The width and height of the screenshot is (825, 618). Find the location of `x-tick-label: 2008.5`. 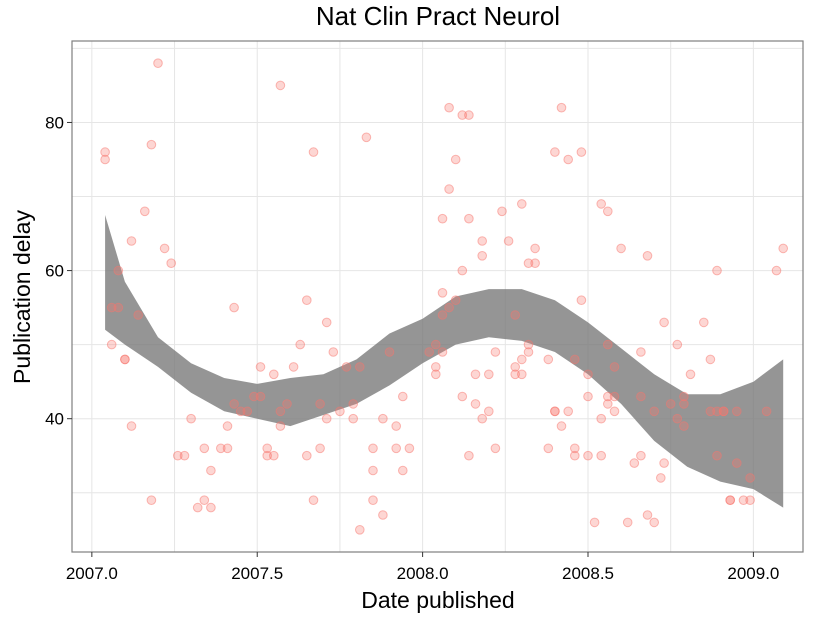

x-tick-label: 2008.5 is located at coordinates (588, 573).